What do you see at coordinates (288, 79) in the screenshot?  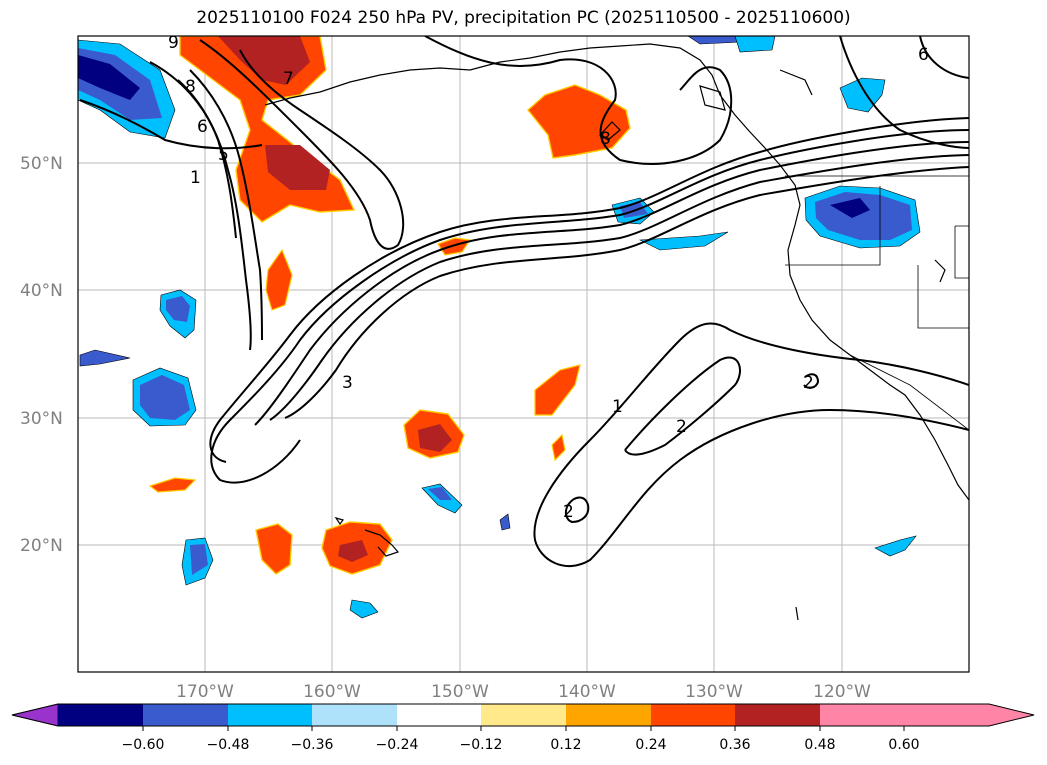 I see `contour-label: 7` at bounding box center [288, 79].